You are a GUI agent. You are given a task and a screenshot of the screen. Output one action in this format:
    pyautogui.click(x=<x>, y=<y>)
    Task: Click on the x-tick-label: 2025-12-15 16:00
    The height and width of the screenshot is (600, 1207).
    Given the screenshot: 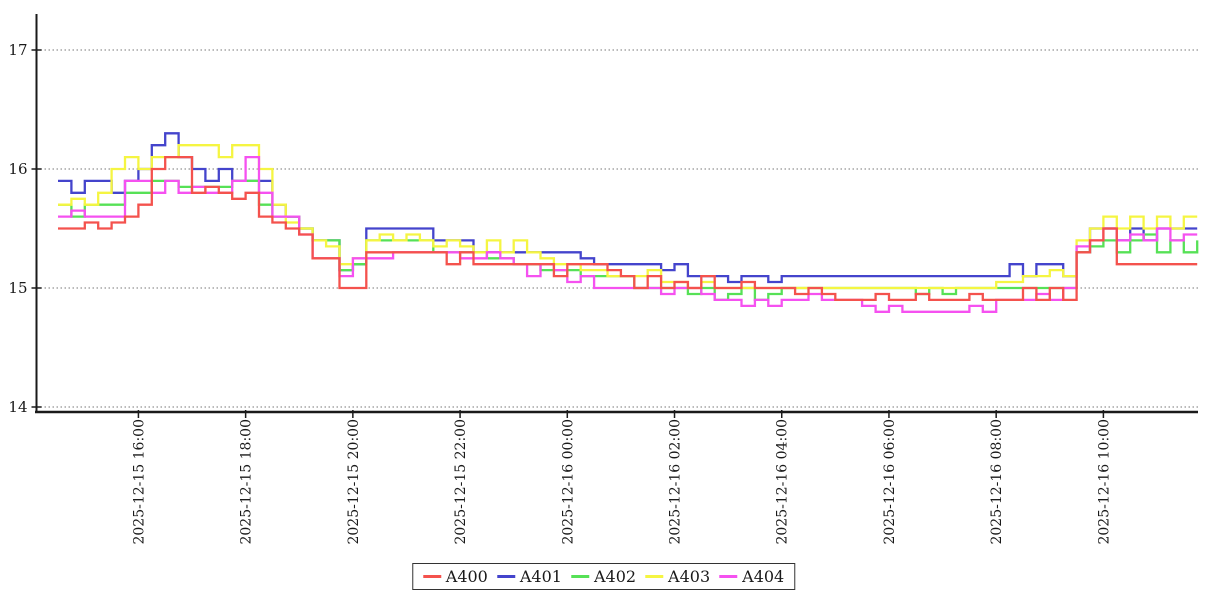 What is the action you would take?
    pyautogui.click(x=139, y=482)
    